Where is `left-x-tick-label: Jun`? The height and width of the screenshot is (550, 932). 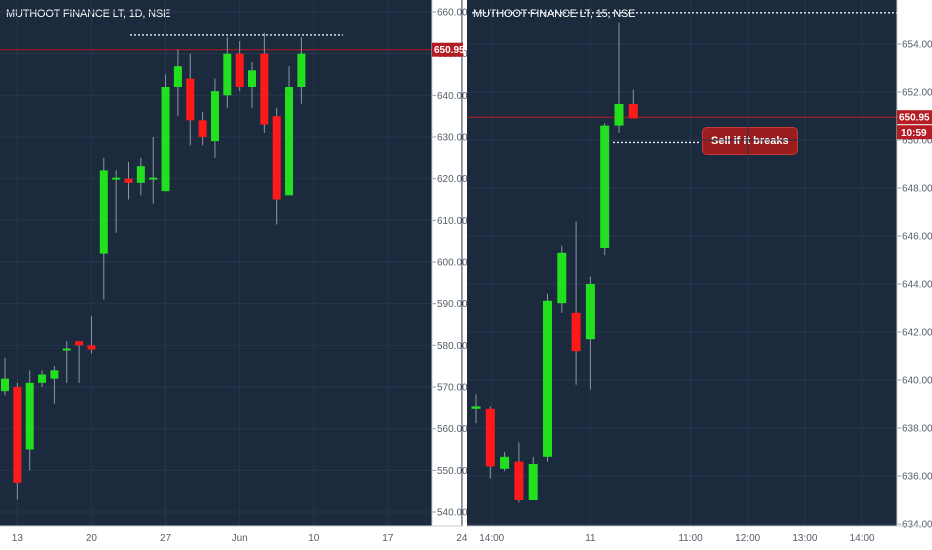 left-x-tick-label: Jun is located at coordinates (240, 538).